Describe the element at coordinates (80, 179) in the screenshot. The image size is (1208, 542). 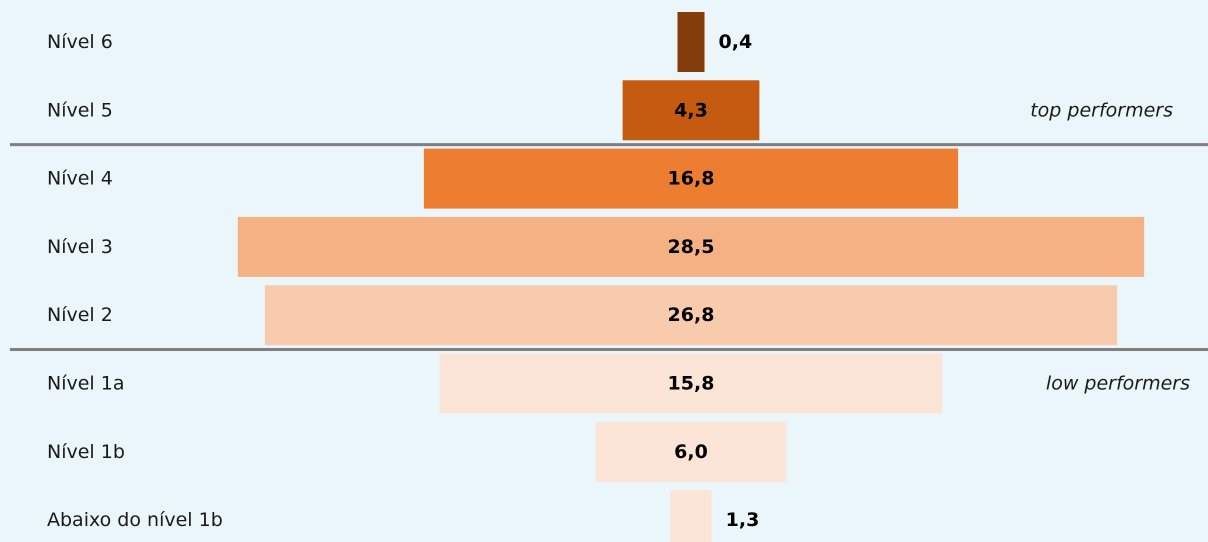
I see `category-label: Nível 4` at that location.